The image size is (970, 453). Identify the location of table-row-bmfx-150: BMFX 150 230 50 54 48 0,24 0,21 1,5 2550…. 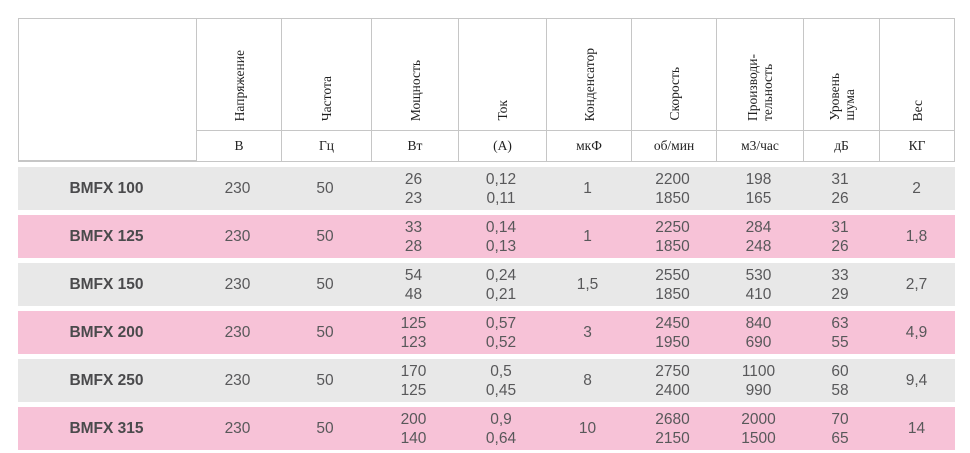
(486, 284).